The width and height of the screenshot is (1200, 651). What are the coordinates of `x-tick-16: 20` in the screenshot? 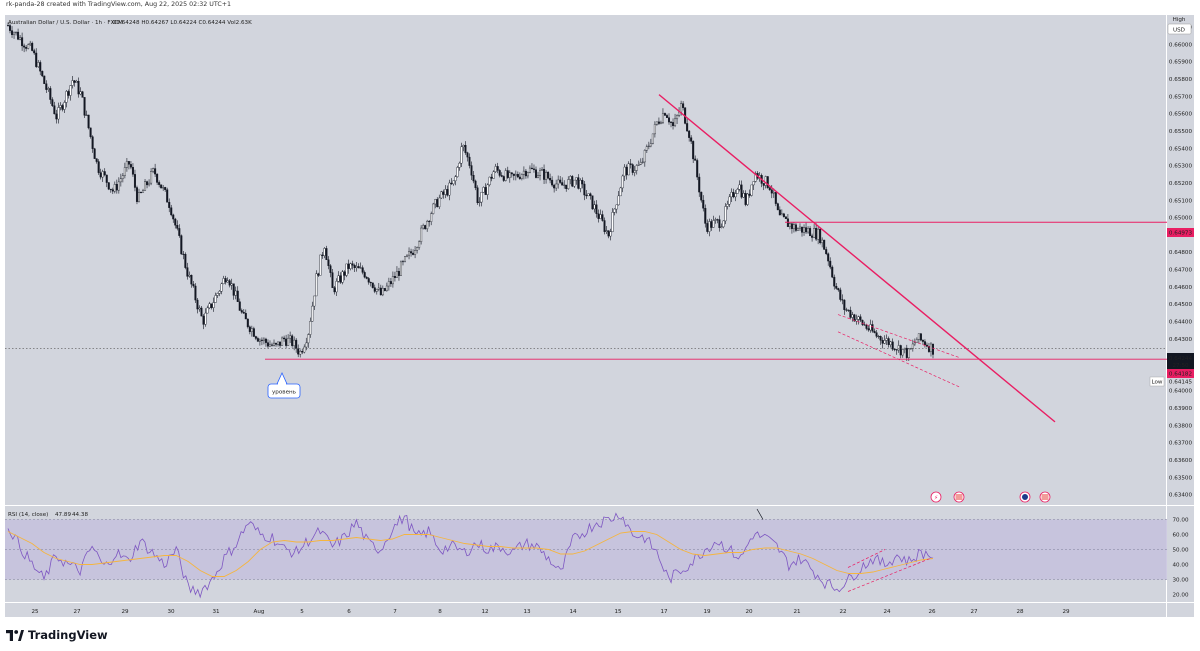 It's located at (749, 612).